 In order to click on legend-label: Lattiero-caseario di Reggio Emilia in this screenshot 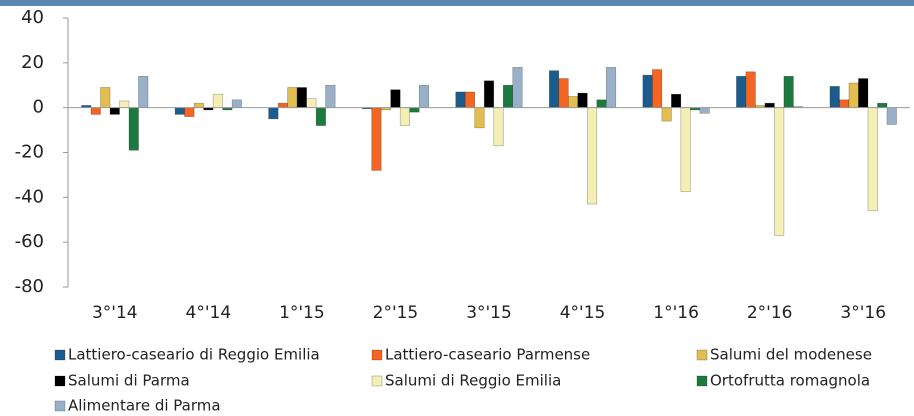, I will do `click(194, 355)`.